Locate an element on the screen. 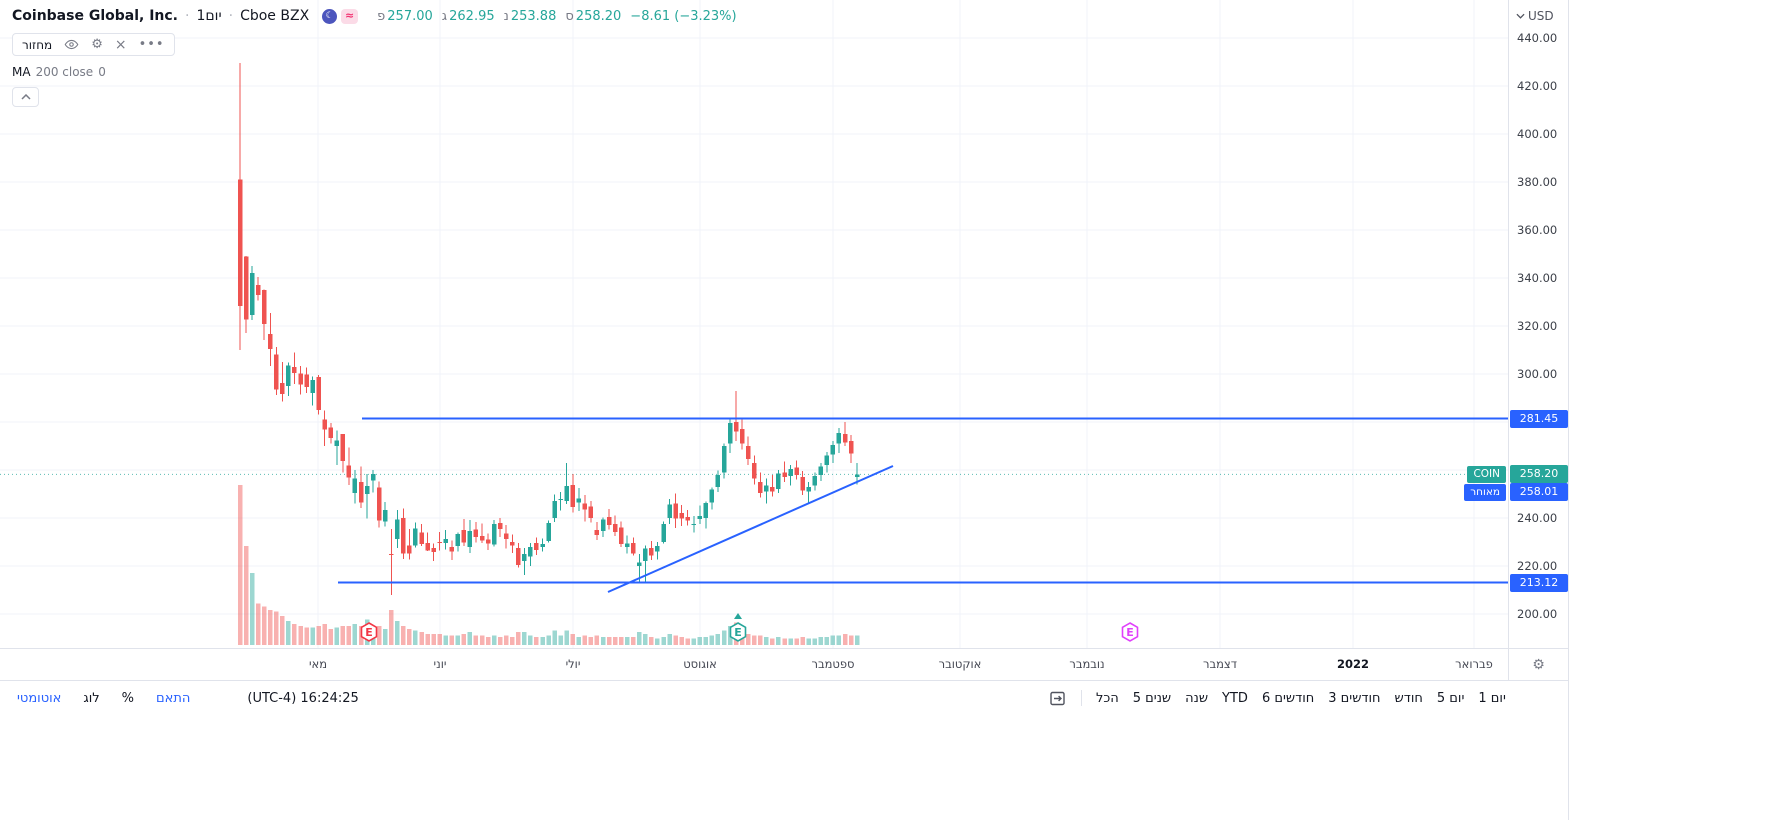 This screenshot has width=1792, height=820. volume-series is located at coordinates (548, 565).